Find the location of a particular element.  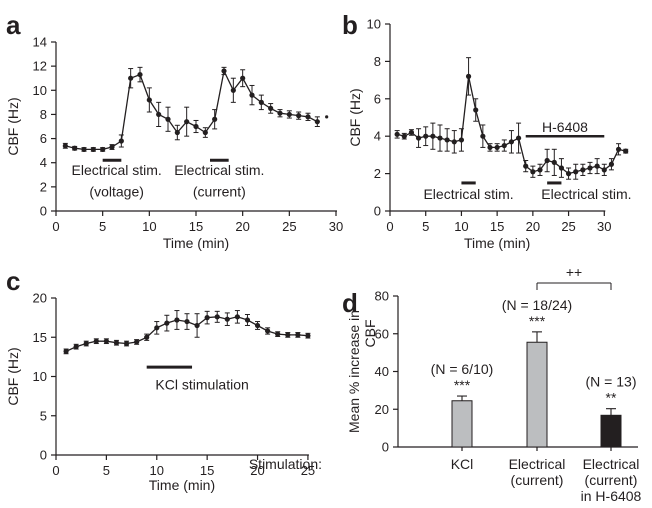

n-label: (N = 6/10) is located at coordinates (462, 369).